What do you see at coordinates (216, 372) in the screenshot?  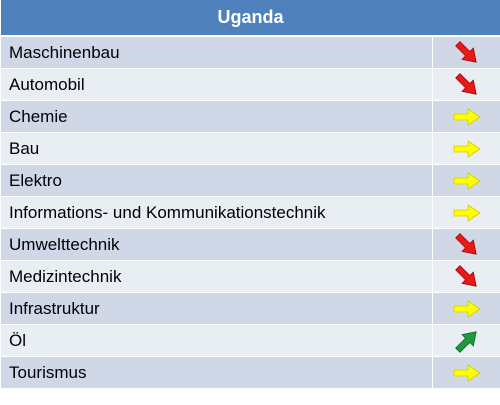 I see `row-label: Tourismus` at bounding box center [216, 372].